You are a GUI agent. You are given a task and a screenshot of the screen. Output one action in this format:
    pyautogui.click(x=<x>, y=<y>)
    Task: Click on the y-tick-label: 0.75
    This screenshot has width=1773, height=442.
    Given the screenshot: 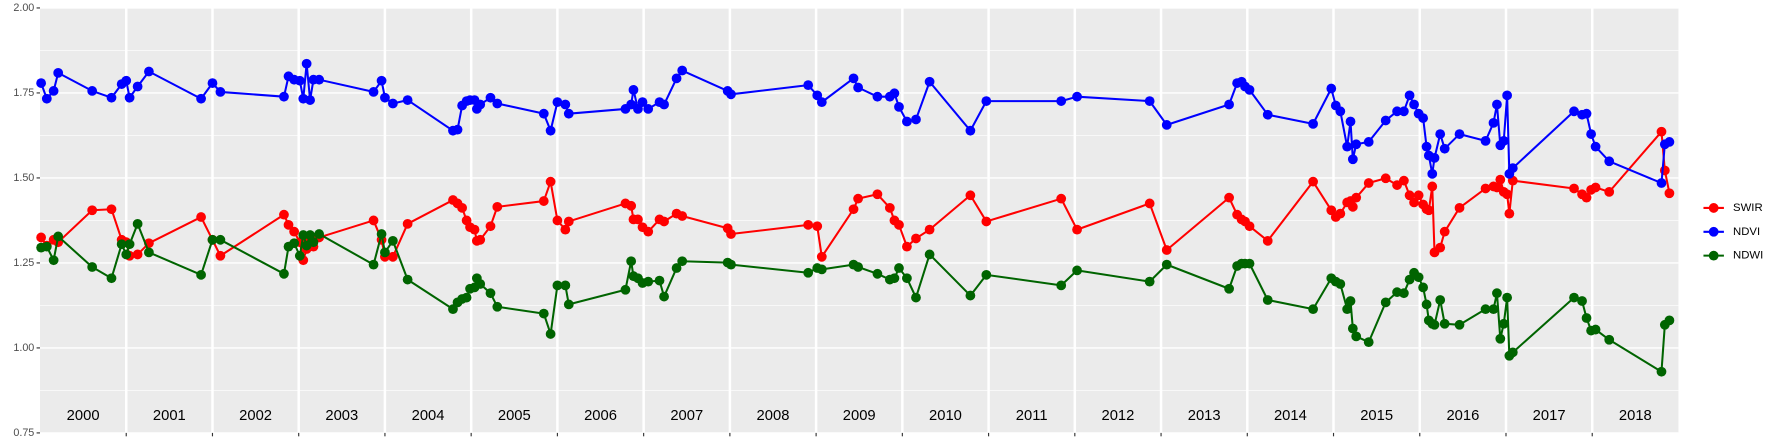 What is the action you would take?
    pyautogui.click(x=23, y=433)
    